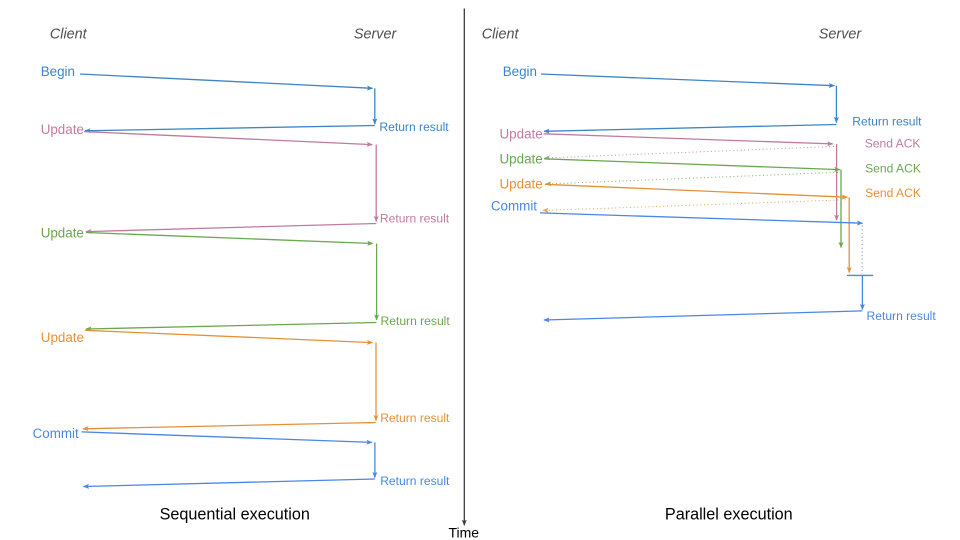 The image size is (960, 540). I want to click on svg-text: Parallel execution, so click(729, 515).